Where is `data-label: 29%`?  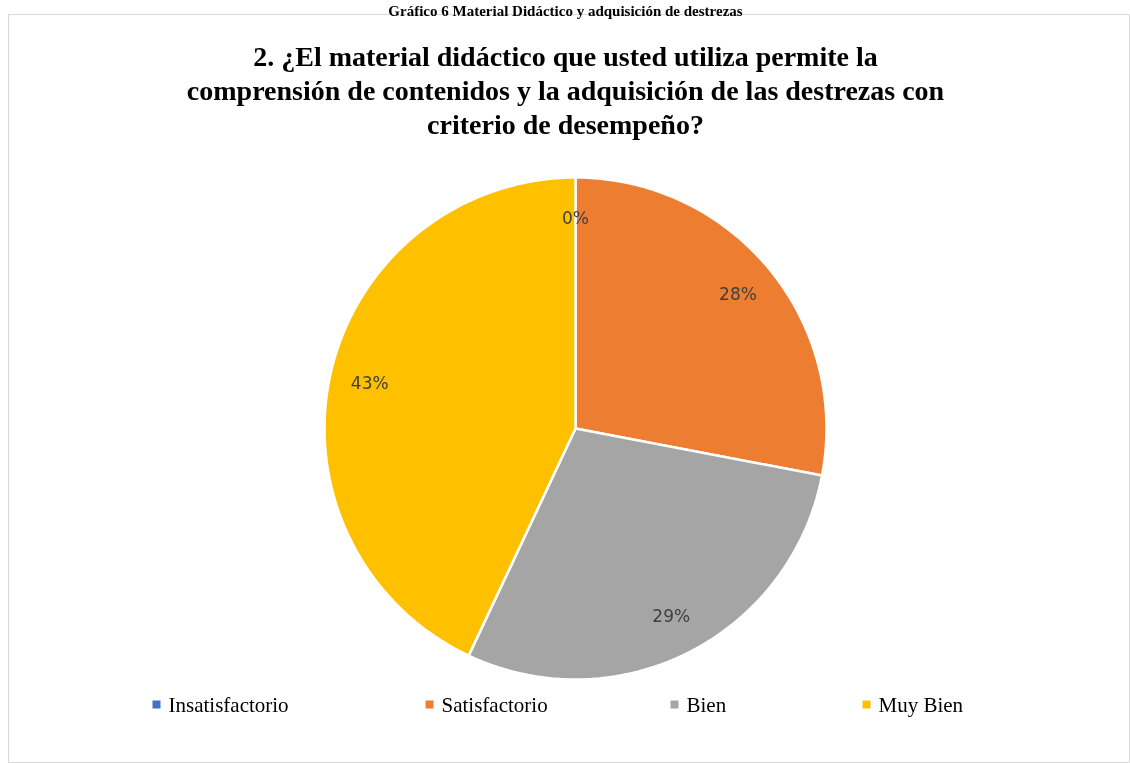 data-label: 29% is located at coordinates (671, 616).